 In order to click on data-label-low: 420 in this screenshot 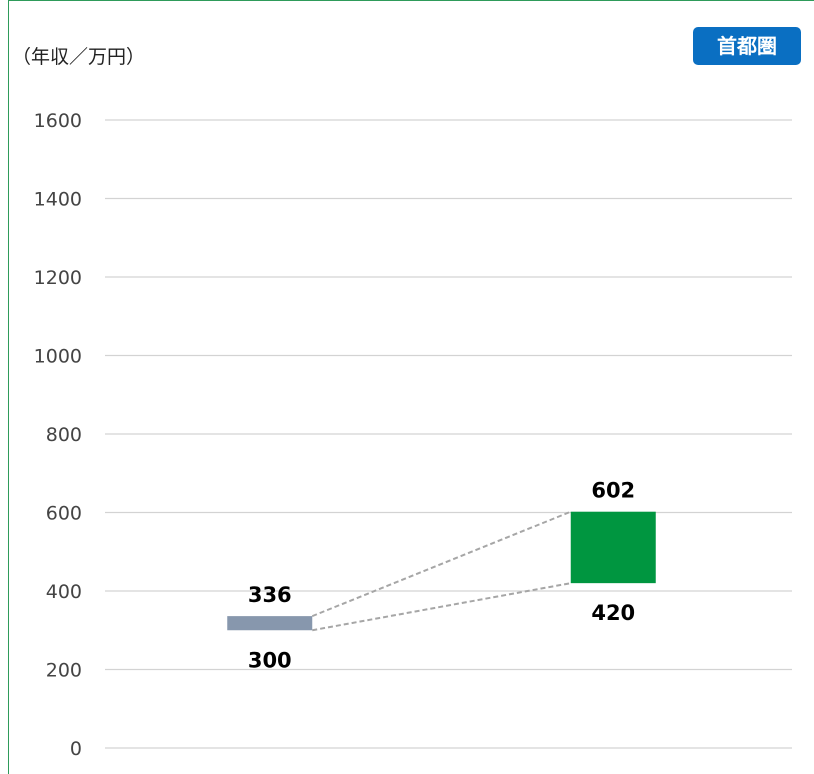, I will do `click(613, 613)`.